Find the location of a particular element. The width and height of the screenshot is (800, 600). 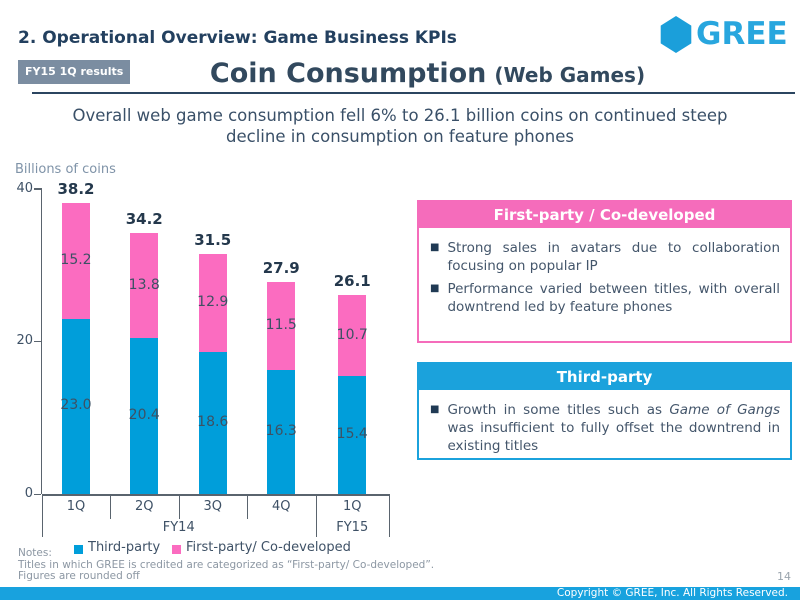

headline-line-2: decline in consumption on feature phones is located at coordinates (400, 136).